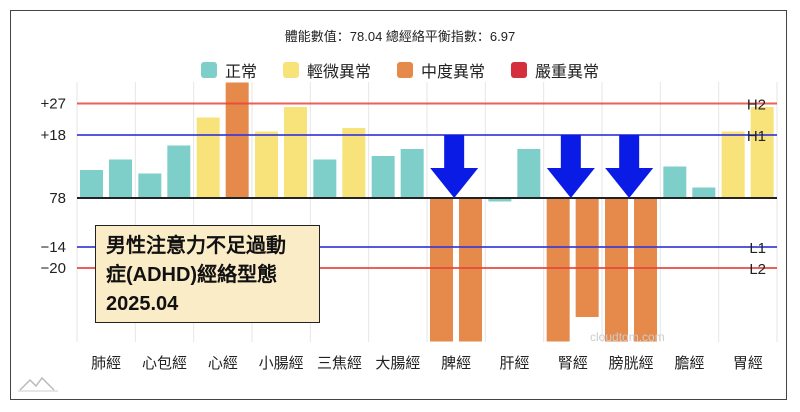  Describe the element at coordinates (53, 268) in the screenshot. I see `y-tick-label: −20` at that location.